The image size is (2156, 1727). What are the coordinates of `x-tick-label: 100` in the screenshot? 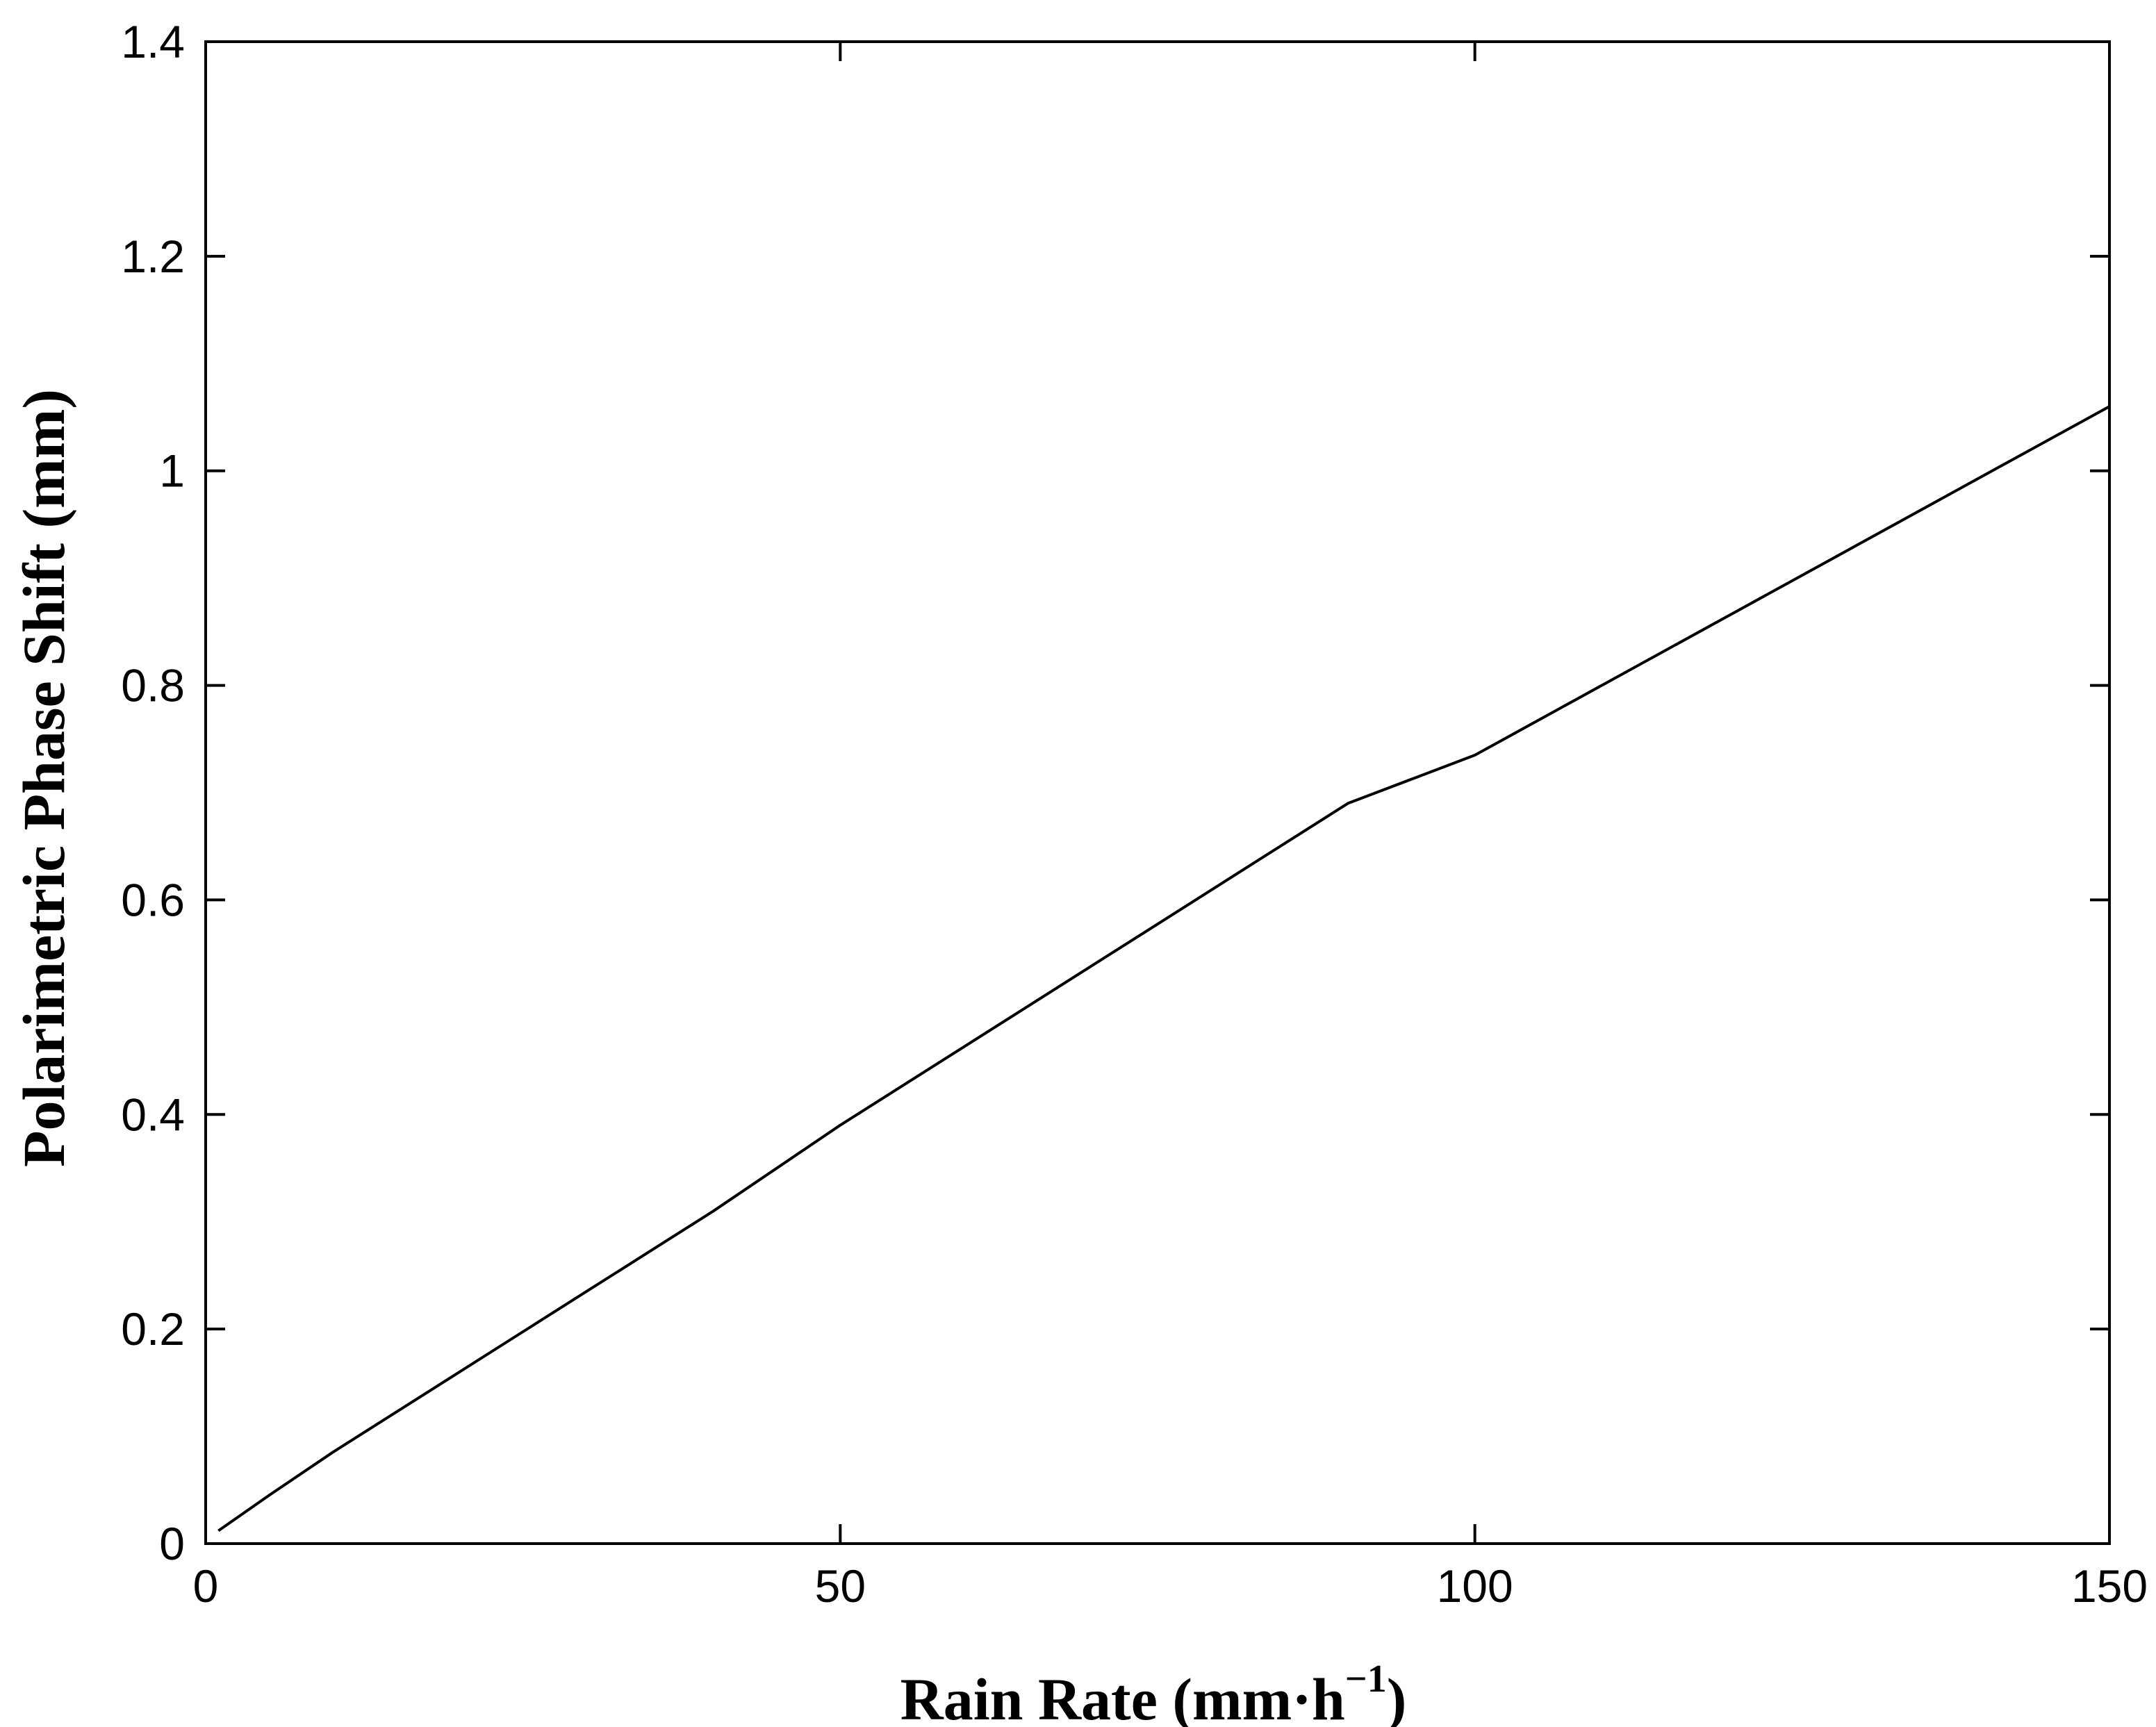 It's located at (1475, 1586).